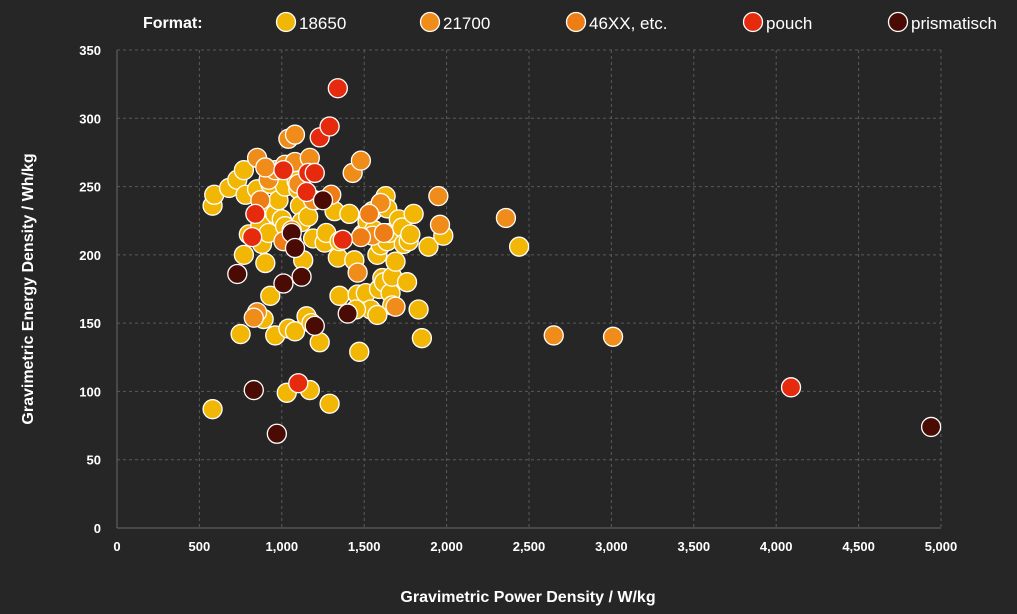  Describe the element at coordinates (364, 546) in the screenshot. I see `x-tick-label: 1,500` at that location.